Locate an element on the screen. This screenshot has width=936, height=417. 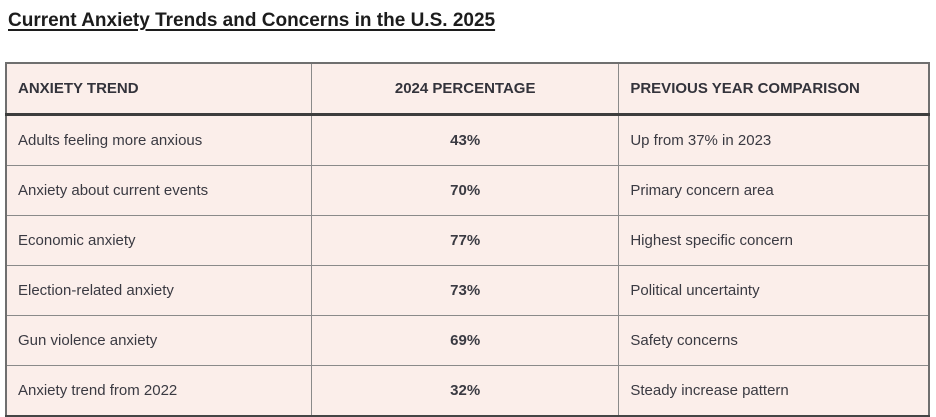
cell-comparison: Steady increase pattern is located at coordinates (774, 391).